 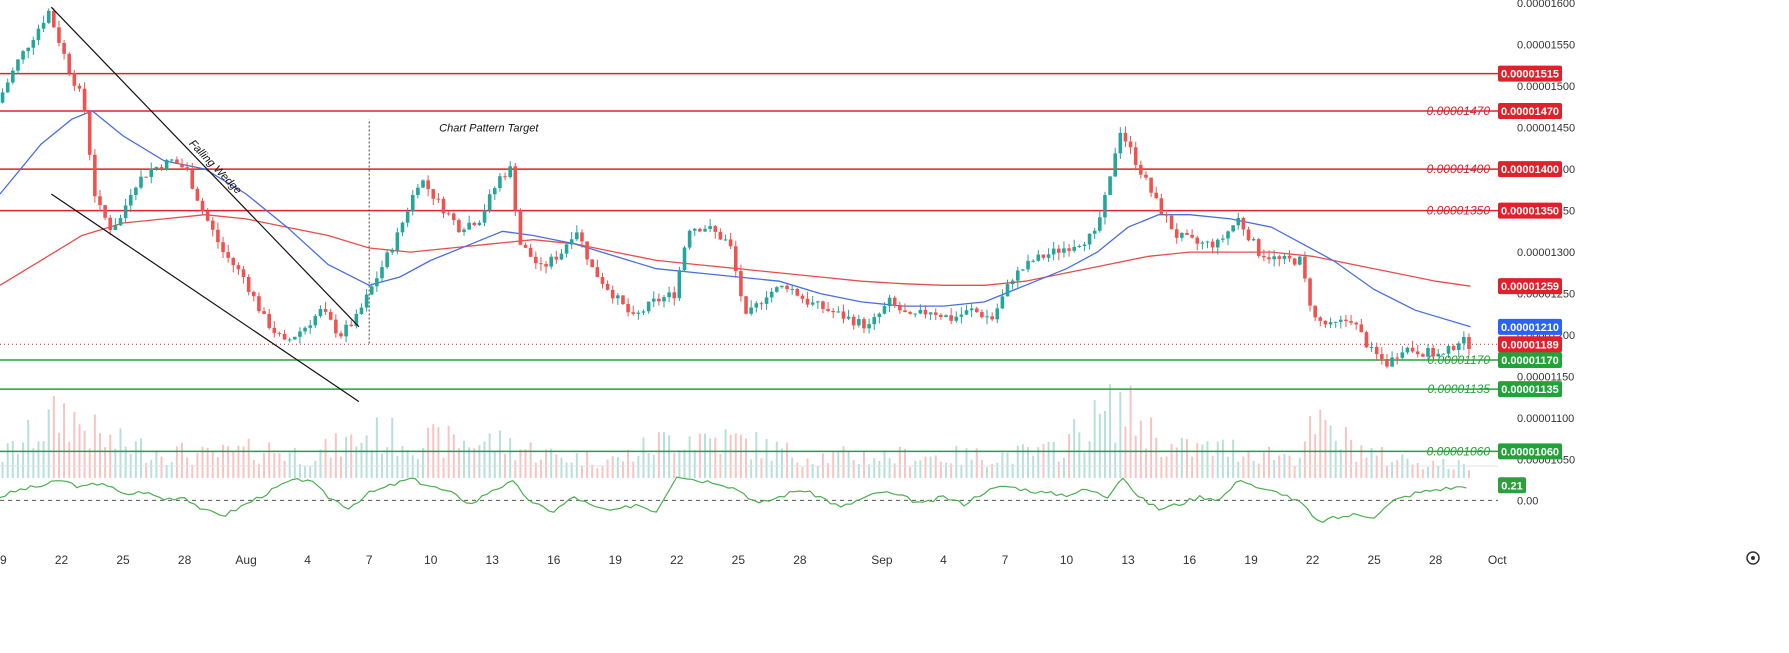 I want to click on level-left-label: 0.00001135, so click(x=1458, y=389).